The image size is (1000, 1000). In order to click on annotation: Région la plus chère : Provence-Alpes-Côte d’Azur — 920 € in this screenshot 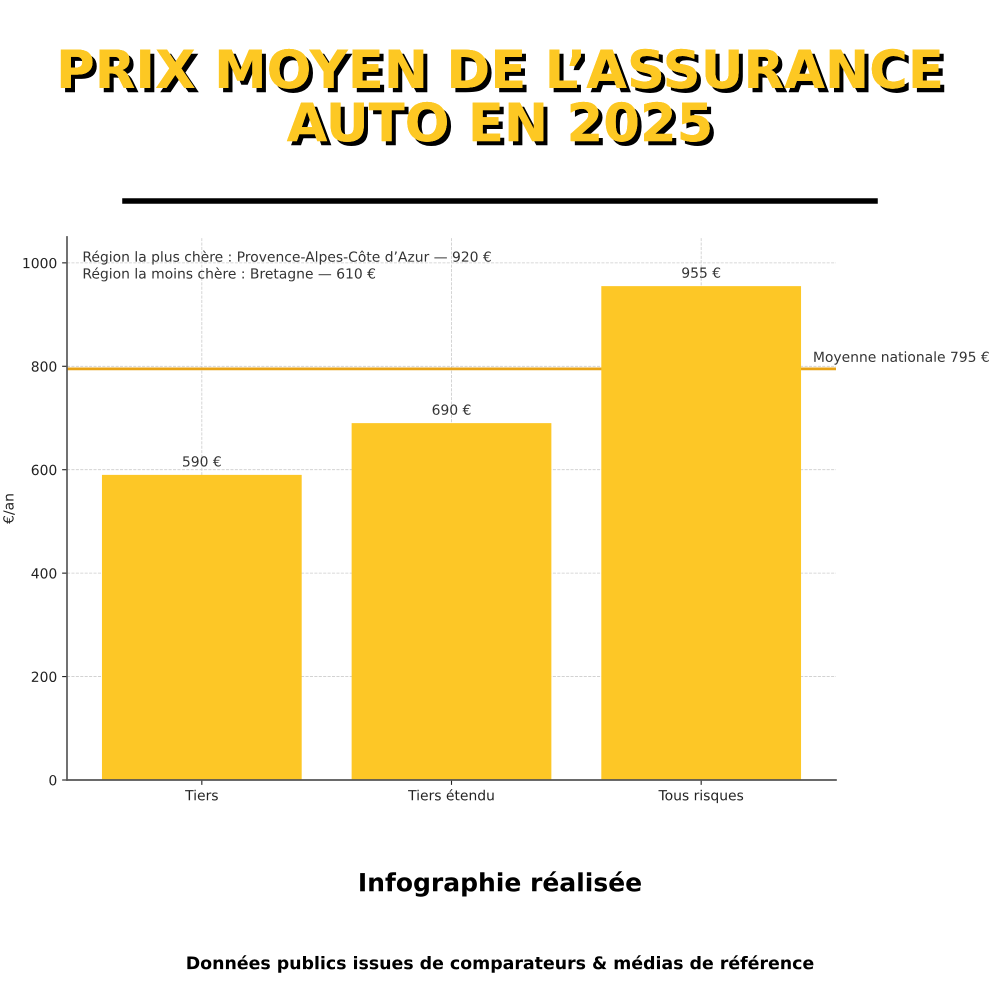, I will do `click(287, 257)`.